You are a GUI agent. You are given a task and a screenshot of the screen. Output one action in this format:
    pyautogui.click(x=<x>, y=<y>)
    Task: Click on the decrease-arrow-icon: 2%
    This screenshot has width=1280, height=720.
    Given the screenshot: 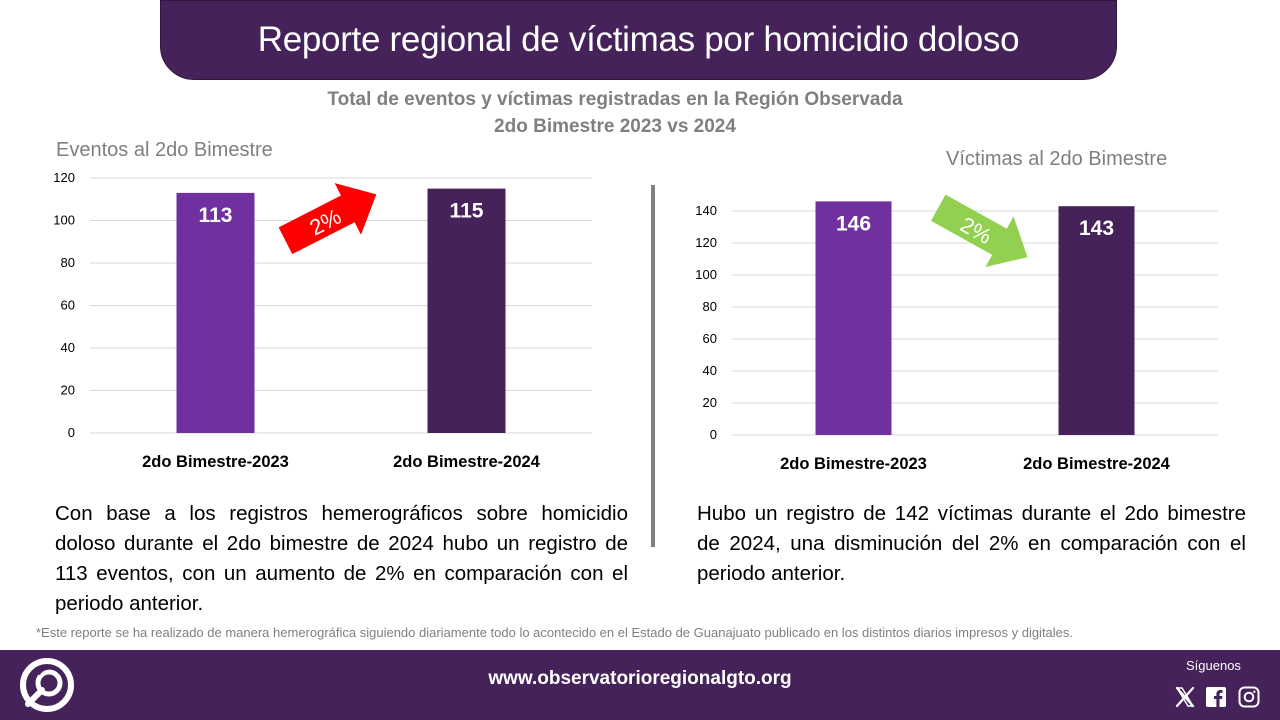 What is the action you would take?
    pyautogui.click(x=979, y=231)
    